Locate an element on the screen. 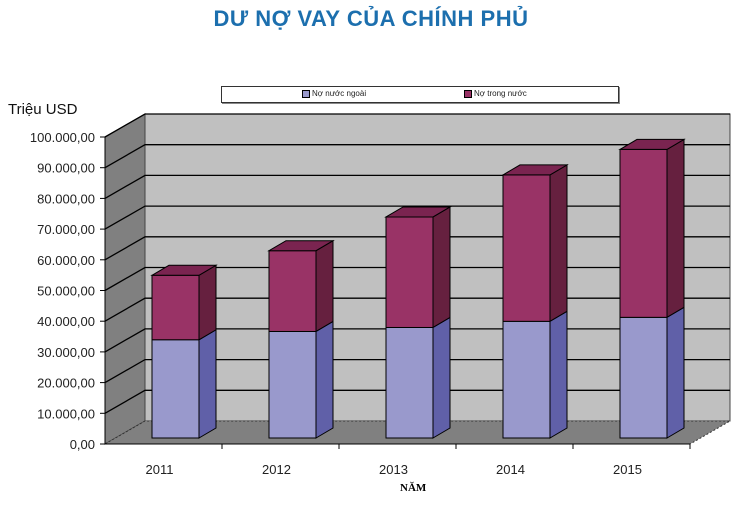 The height and width of the screenshot is (505, 742). x-tick-label: 2011 is located at coordinates (160, 469).